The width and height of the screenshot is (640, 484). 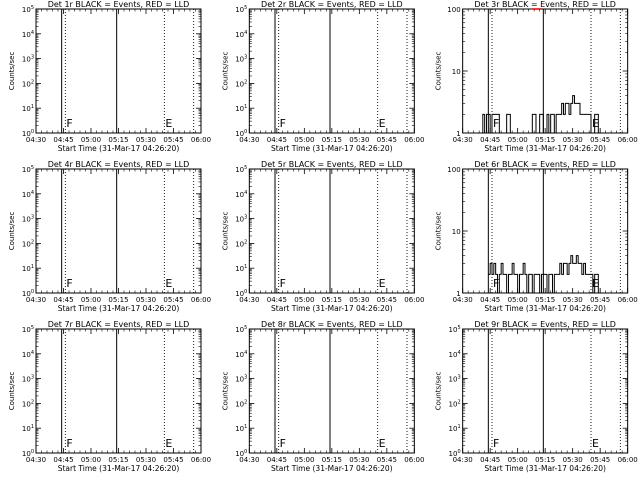 What do you see at coordinates (456, 232) in the screenshot?
I see `y-tick-label: 10` at bounding box center [456, 232].